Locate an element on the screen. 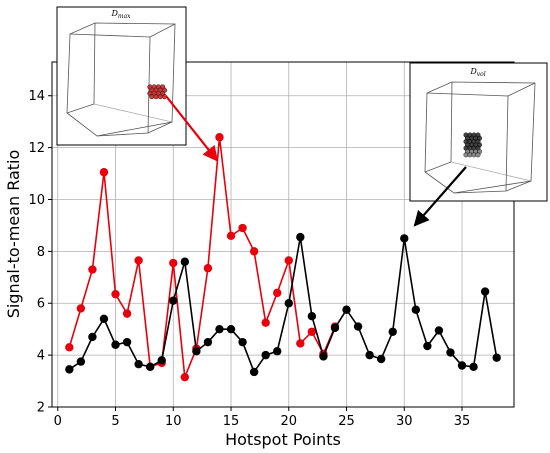 This screenshot has height=453, width=550. x-tick-label: 30 is located at coordinates (404, 421).